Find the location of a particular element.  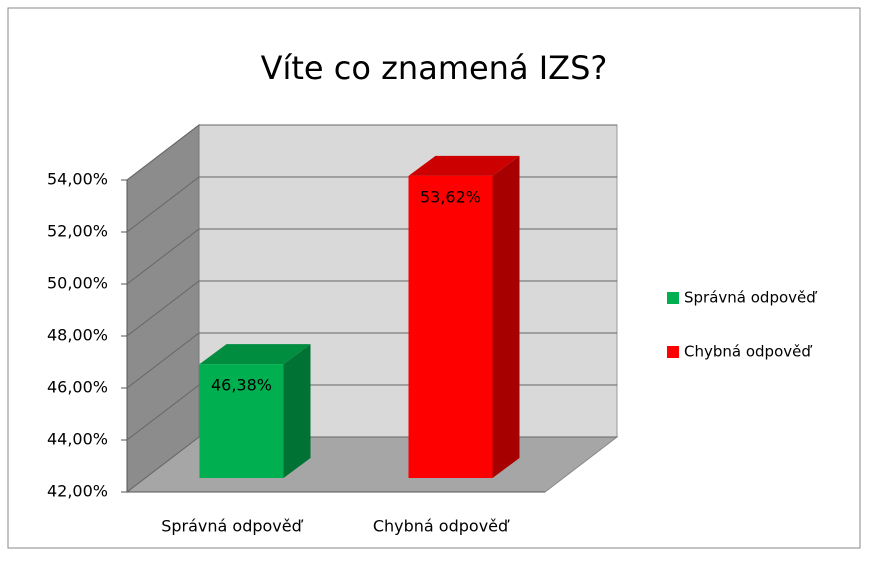

data-label: 53,62% is located at coordinates (450, 196).